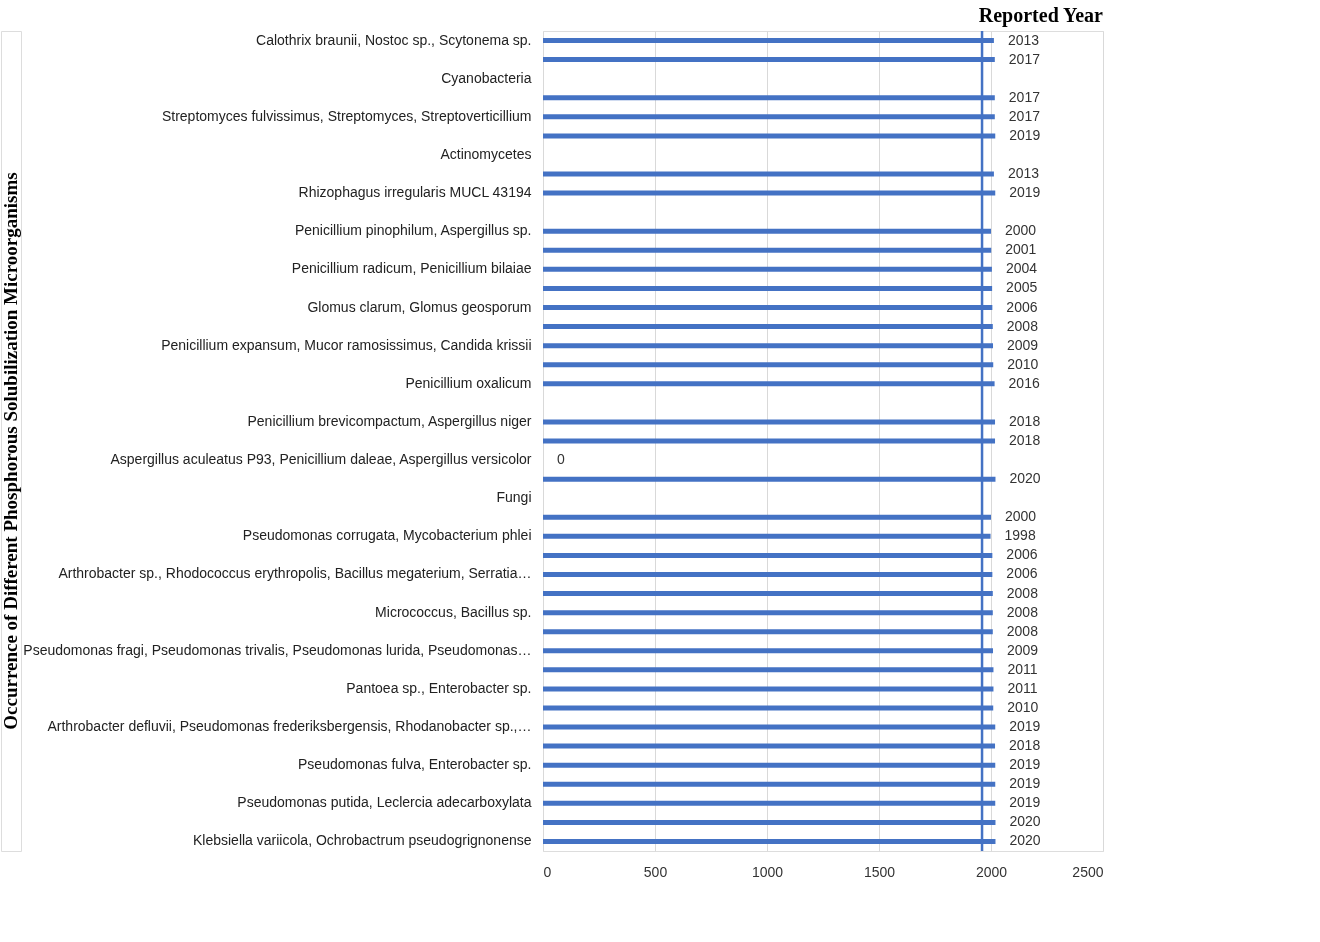  I want to click on y-tick-label: Rhizophagus irregularis MUCL 43194, so click(415, 192).